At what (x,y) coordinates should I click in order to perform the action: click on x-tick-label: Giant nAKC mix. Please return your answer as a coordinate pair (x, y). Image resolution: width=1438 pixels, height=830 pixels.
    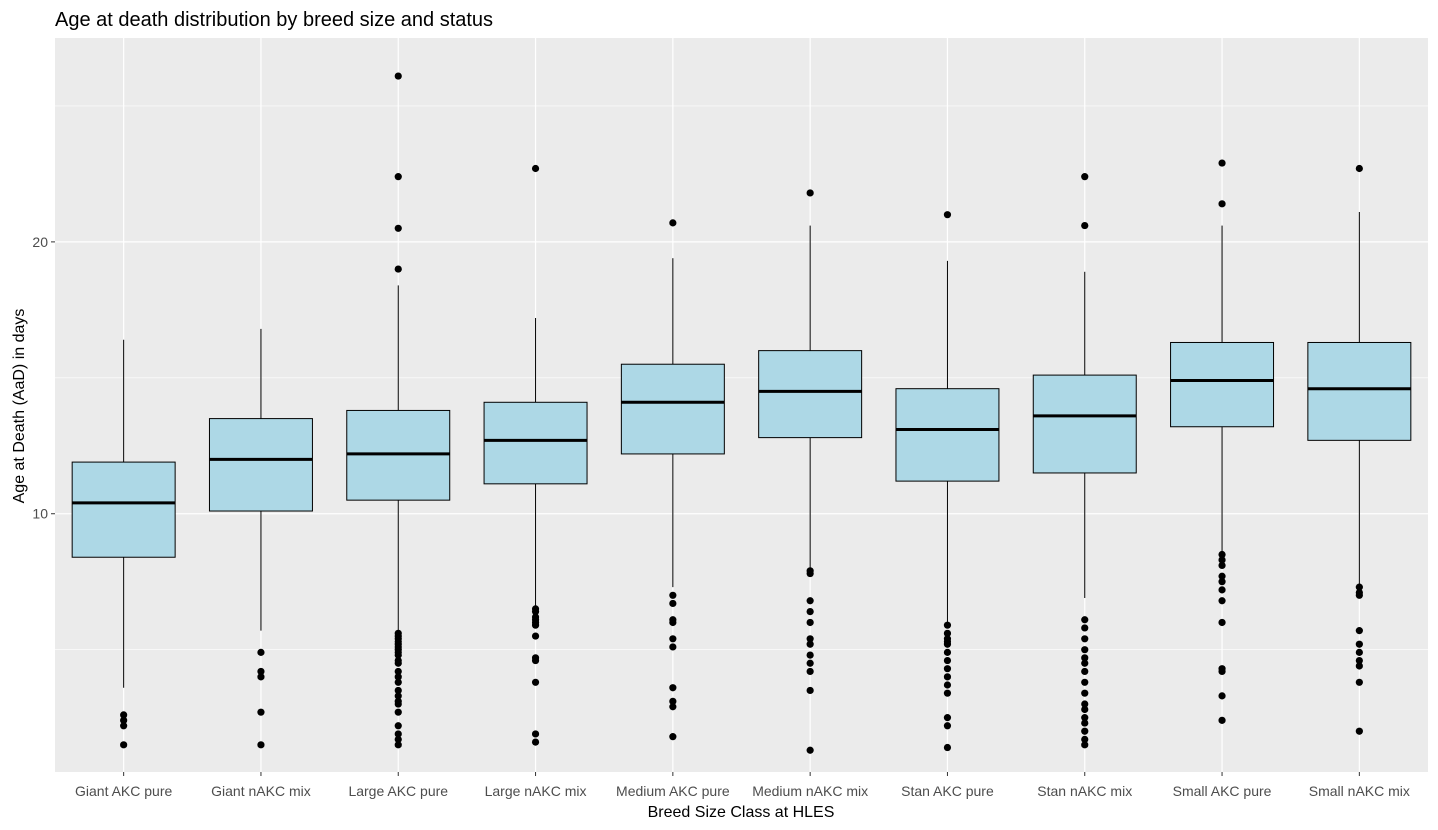
    Looking at the image, I should click on (261, 791).